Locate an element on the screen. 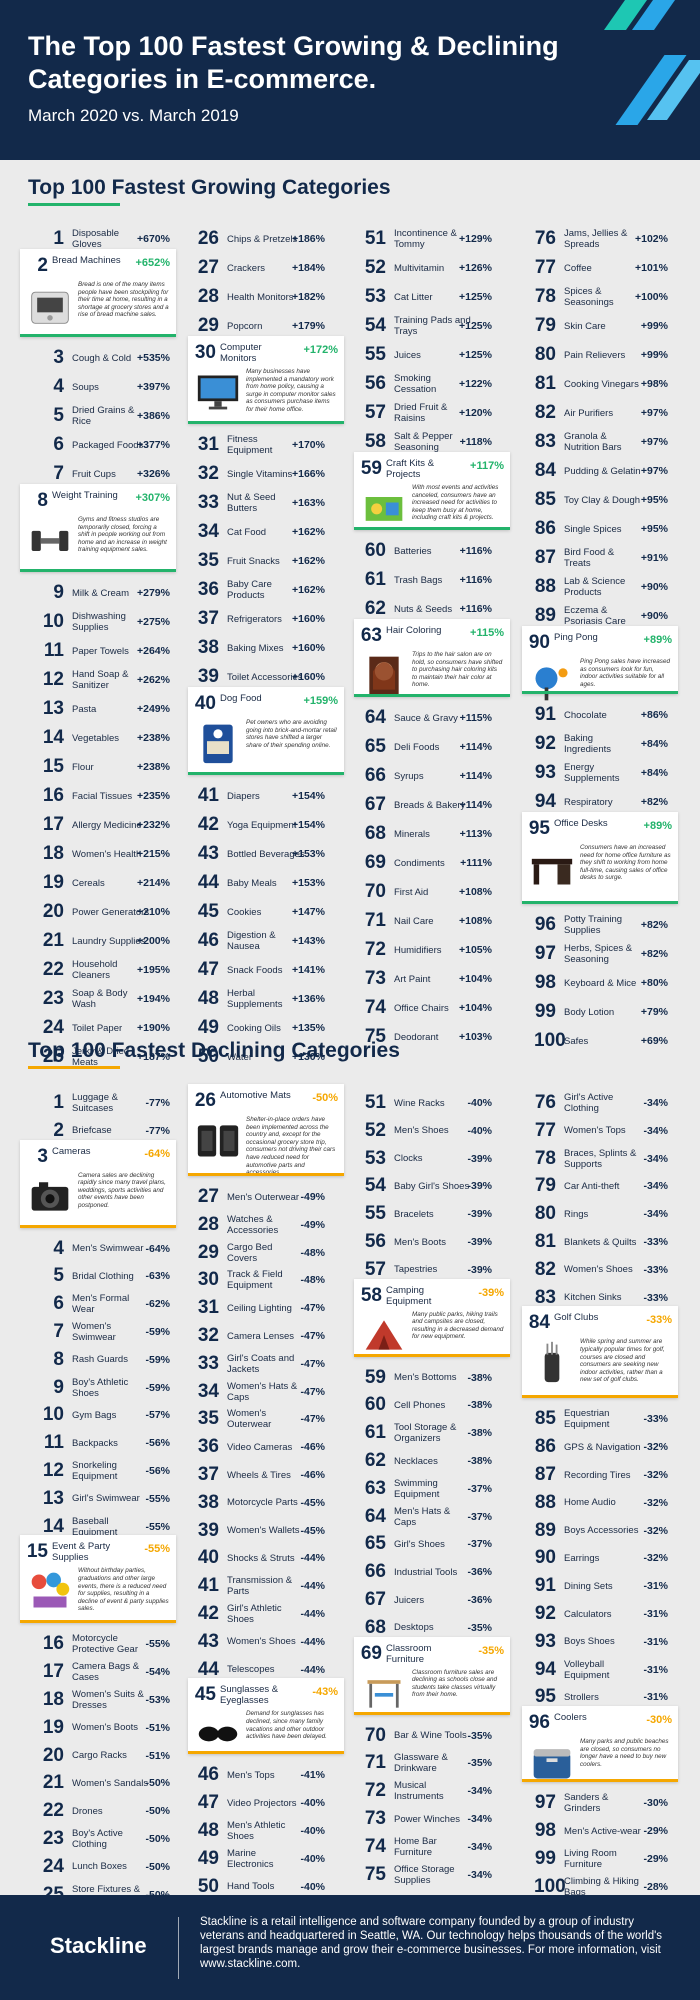 The width and height of the screenshot is (700, 2000). list-item: 19 Cereals +214% is located at coordinates (106, 883).